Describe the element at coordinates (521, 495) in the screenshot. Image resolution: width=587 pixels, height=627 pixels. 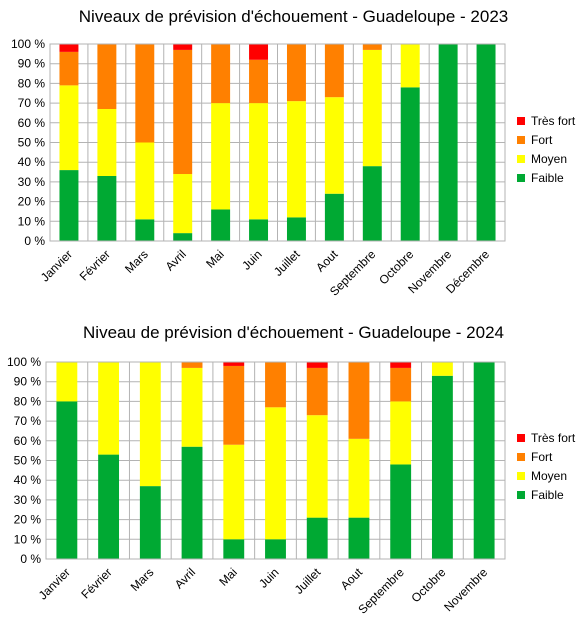
I see `chart2-legend-swatch-faible` at that location.